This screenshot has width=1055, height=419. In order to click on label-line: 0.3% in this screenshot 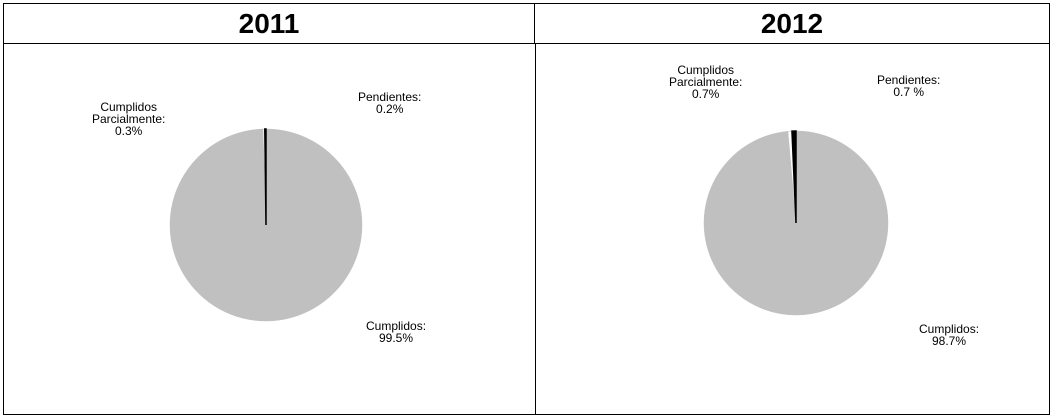, I will do `click(129, 131)`.